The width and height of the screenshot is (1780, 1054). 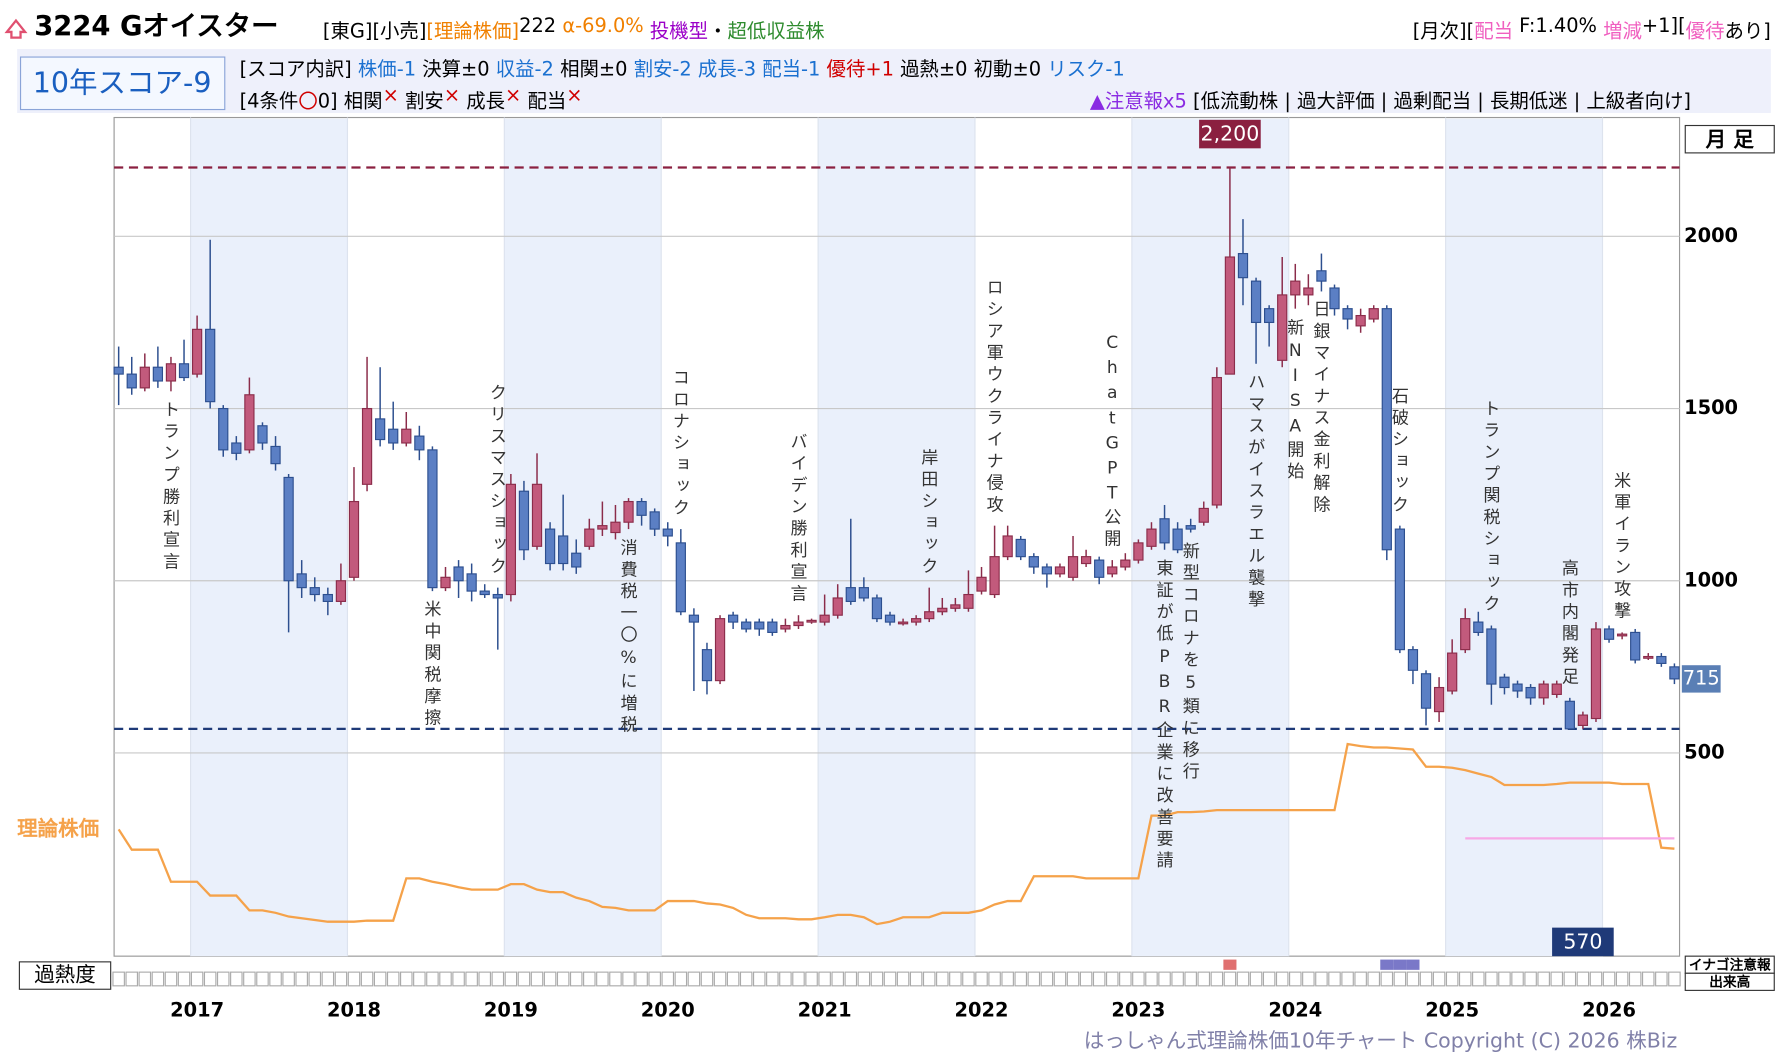 I want to click on event-annotation: 新NISA開始, so click(x=1295, y=400).